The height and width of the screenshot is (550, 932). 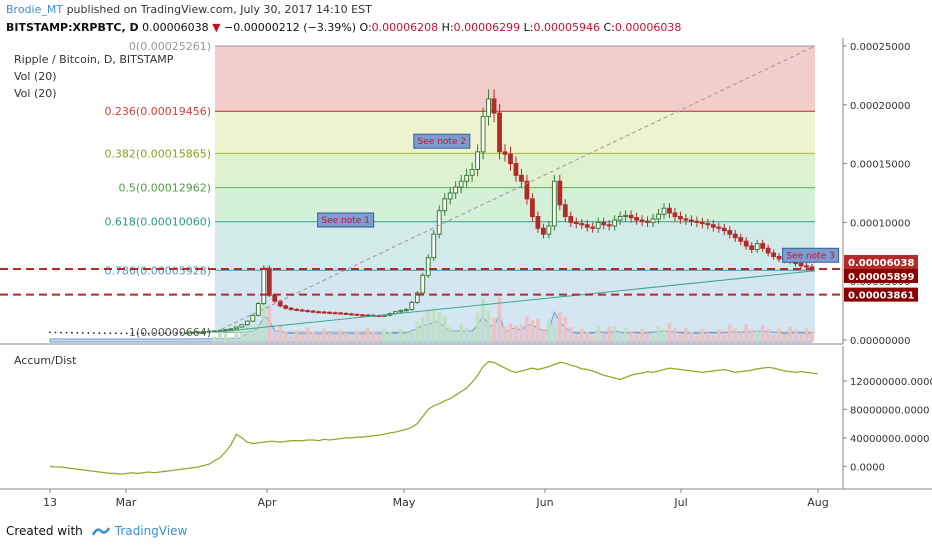 What do you see at coordinates (609, 27) in the screenshot?
I see `close-label: C:` at bounding box center [609, 27].